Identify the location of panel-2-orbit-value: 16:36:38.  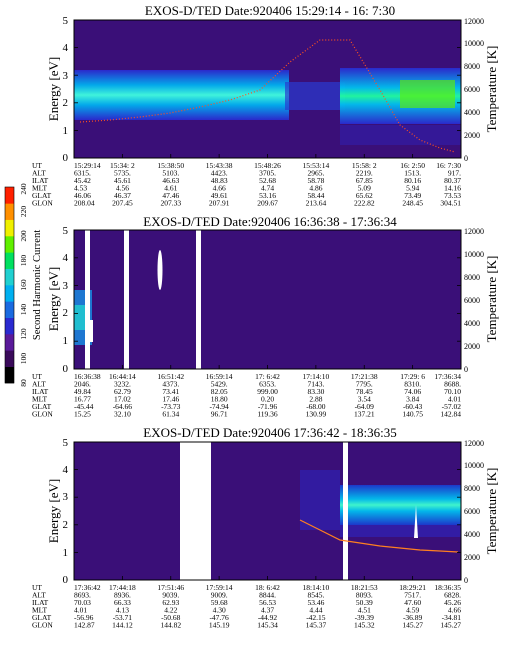
(87, 376).